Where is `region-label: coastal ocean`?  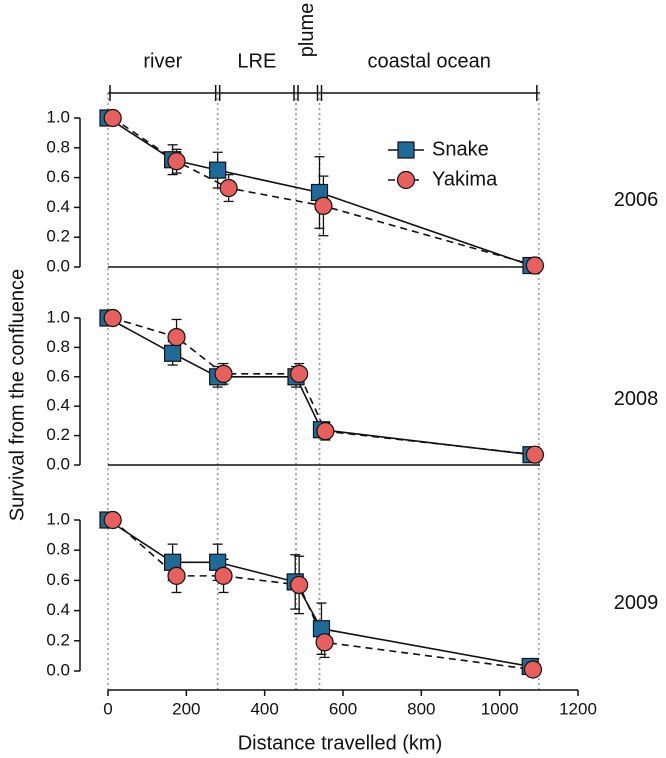
region-label: coastal ocean is located at coordinates (428, 61).